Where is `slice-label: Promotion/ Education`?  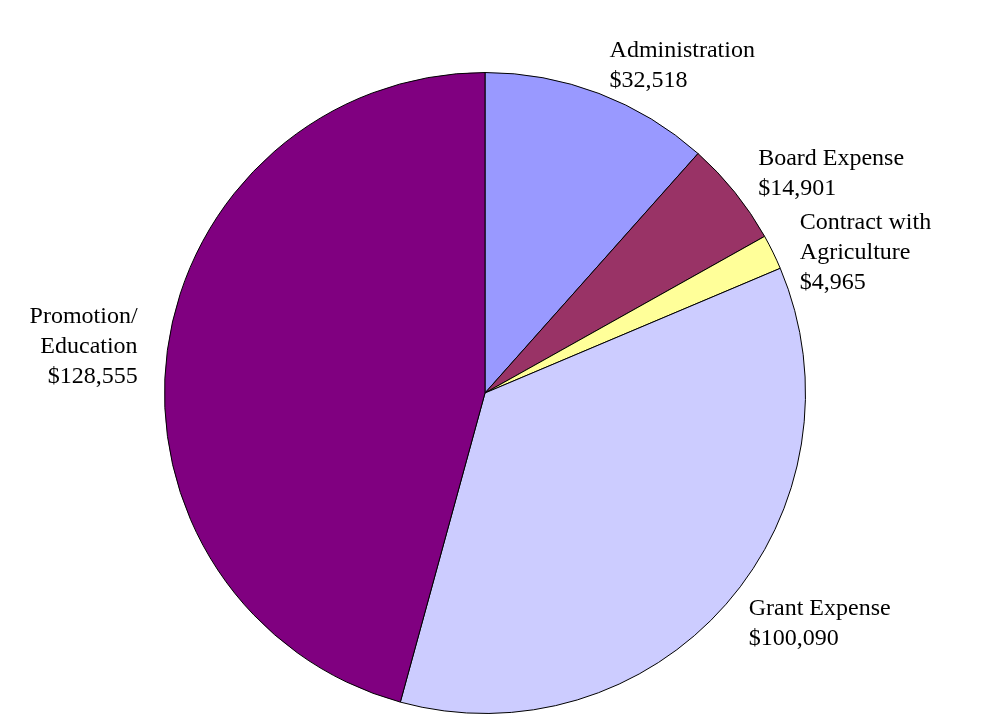
slice-label: Promotion/ Education is located at coordinates (83, 329).